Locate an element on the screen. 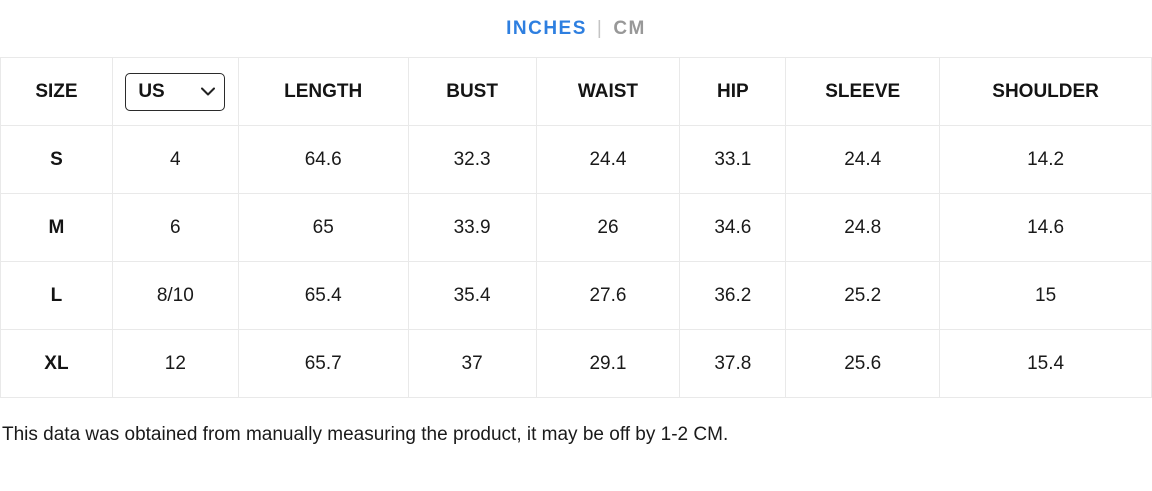 The width and height of the screenshot is (1152, 491). cell-value: 37 is located at coordinates (472, 363).